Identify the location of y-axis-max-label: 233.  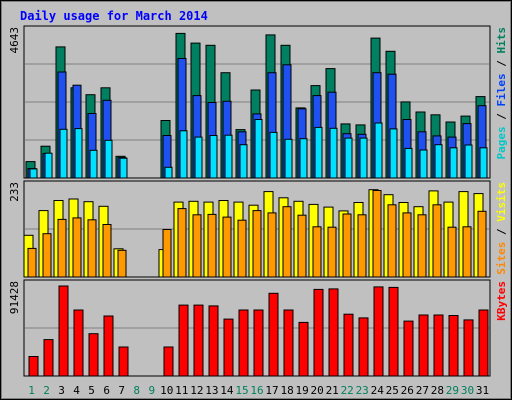
(14, 192).